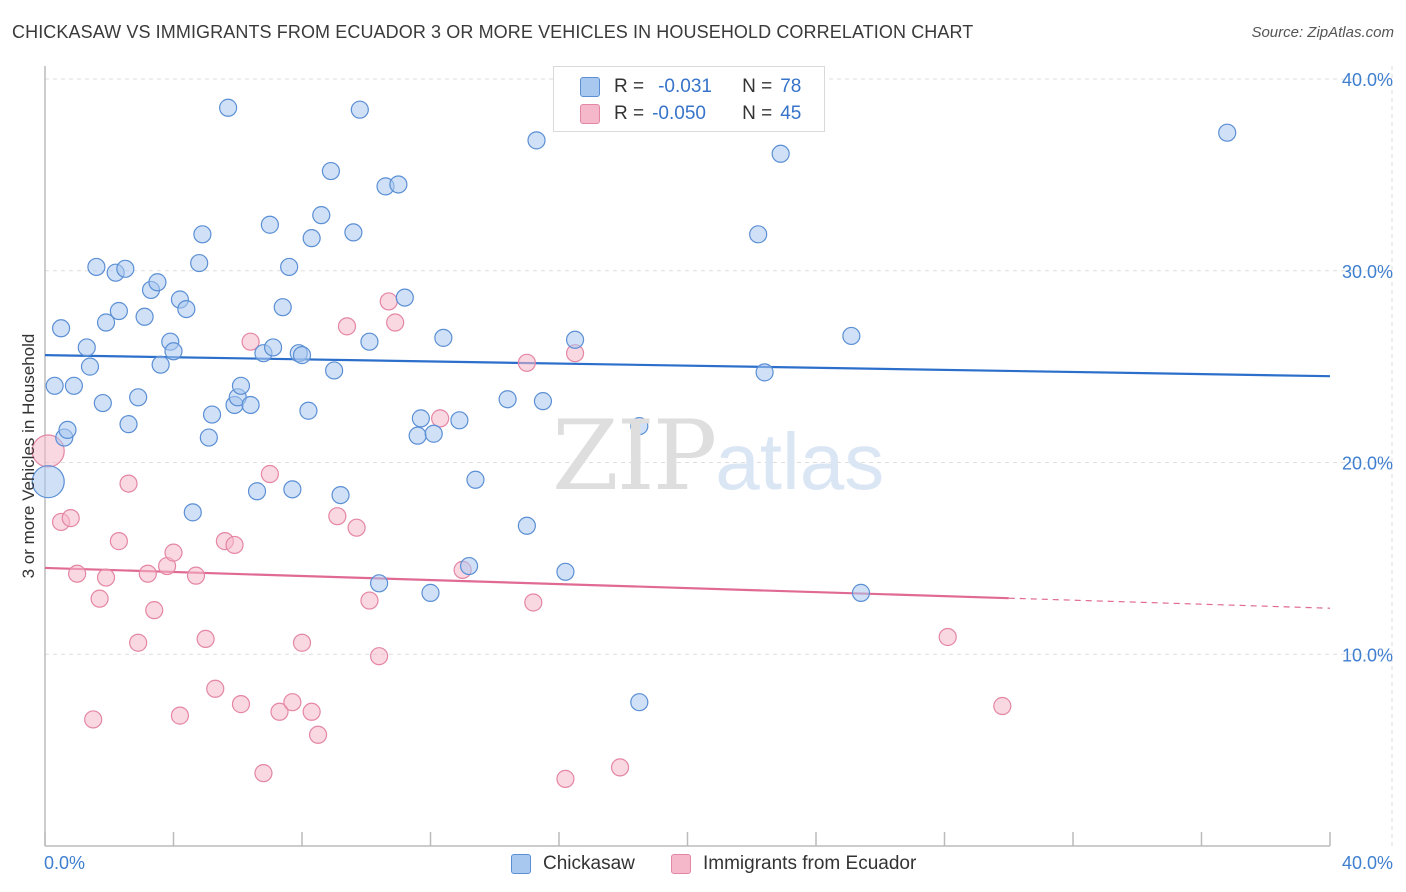 The width and height of the screenshot is (1406, 892). What do you see at coordinates (1367, 863) in the screenshot?
I see `x-tick-label: 40.0%` at bounding box center [1367, 863].